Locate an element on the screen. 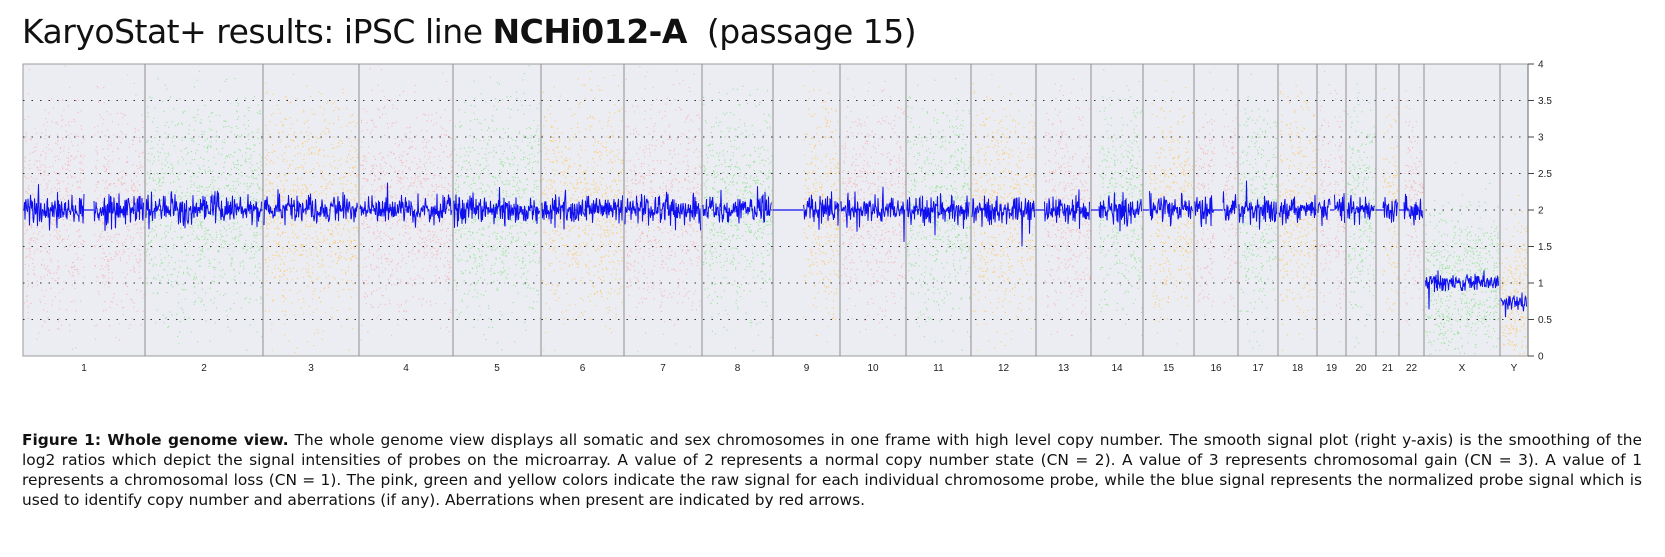  y-tick-label: 3 is located at coordinates (1541, 138).